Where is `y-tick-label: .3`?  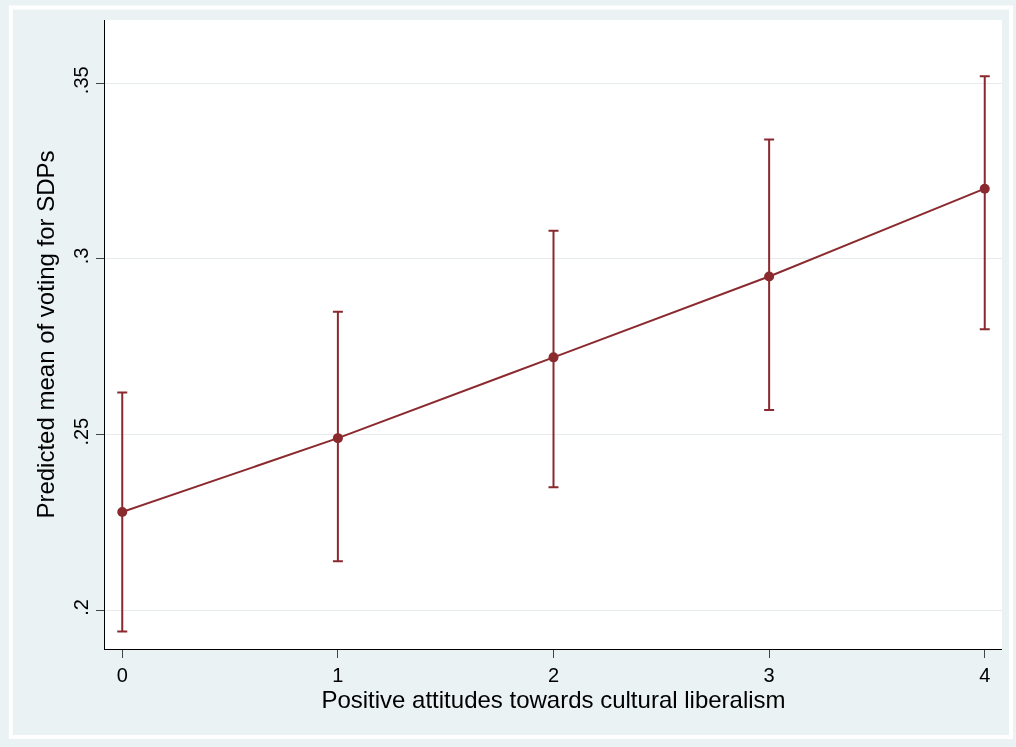
y-tick-label: .3 is located at coordinates (81, 256).